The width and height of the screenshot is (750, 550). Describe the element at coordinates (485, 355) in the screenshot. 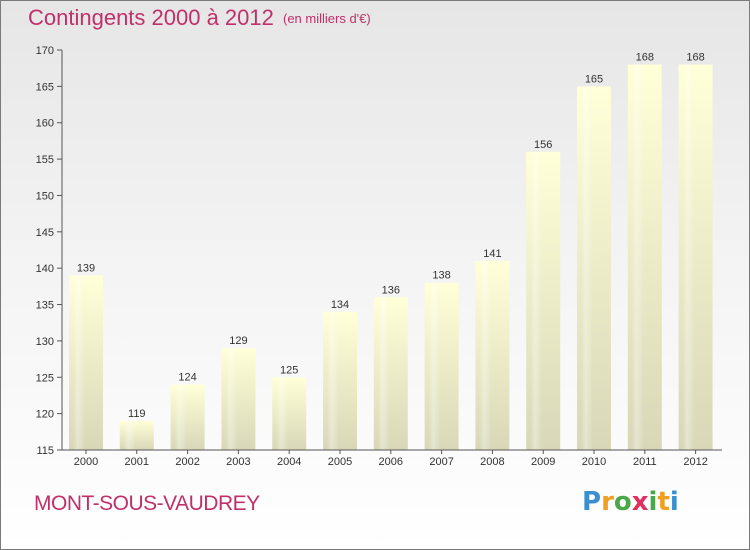

I see `bar-highlight-2008` at that location.